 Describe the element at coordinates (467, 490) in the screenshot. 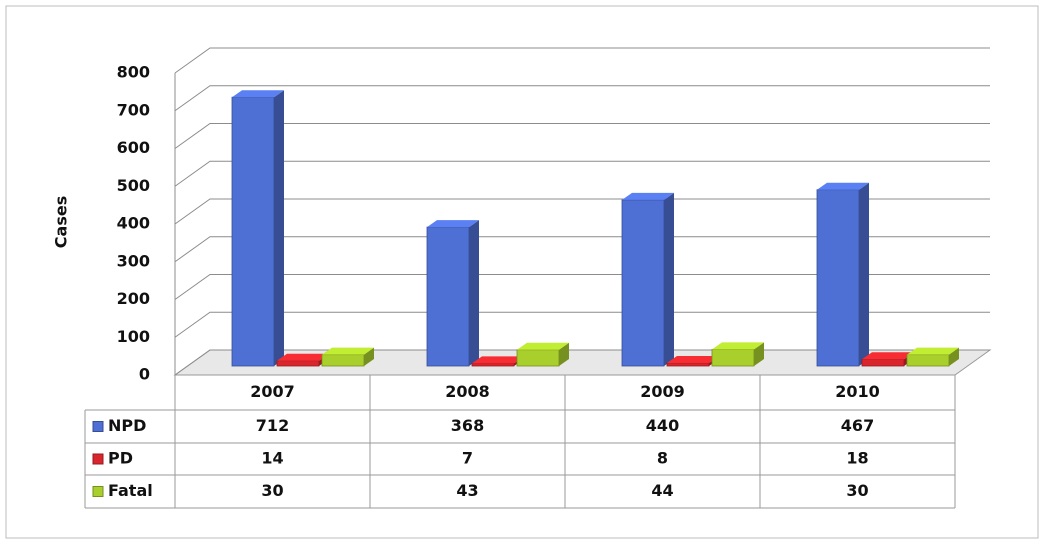

I see `table-value: 43` at that location.